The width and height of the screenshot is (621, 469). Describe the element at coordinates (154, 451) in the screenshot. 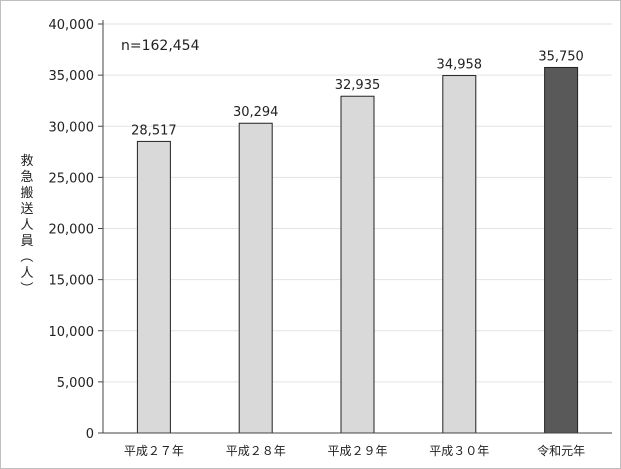

I see `x-tick-label: 平成２７年` at that location.